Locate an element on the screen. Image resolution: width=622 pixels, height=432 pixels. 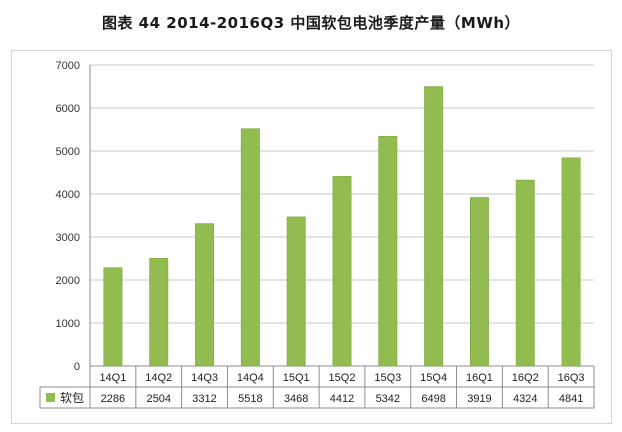
x-tick-label: 15Q1 is located at coordinates (296, 378).